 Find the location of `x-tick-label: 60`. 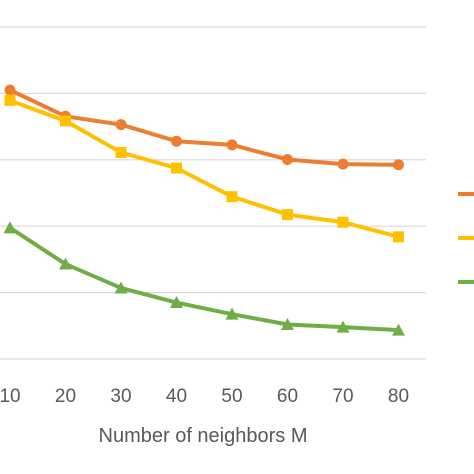

x-tick-label: 60 is located at coordinates (287, 396).